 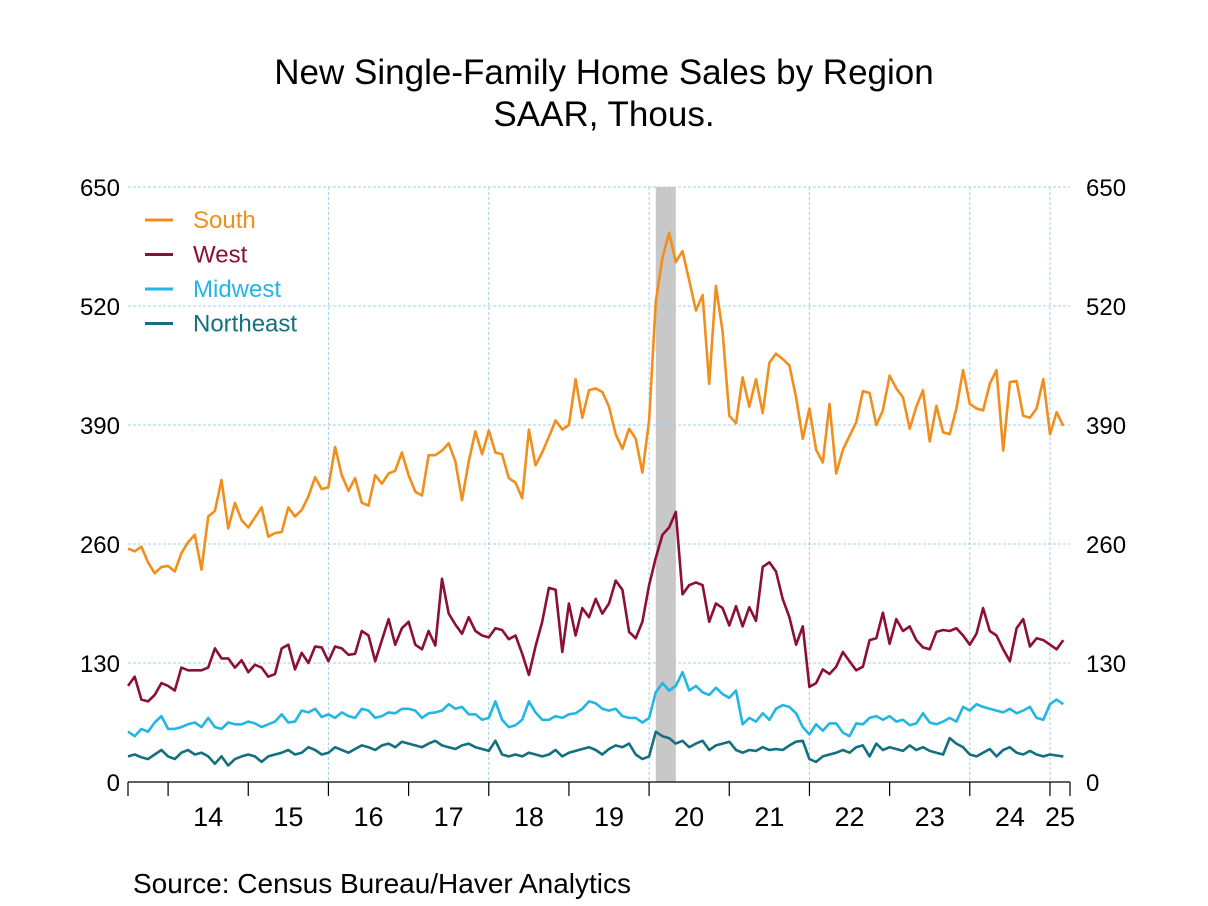 What do you see at coordinates (224, 220) in the screenshot?
I see `legend-label-south: South` at bounding box center [224, 220].